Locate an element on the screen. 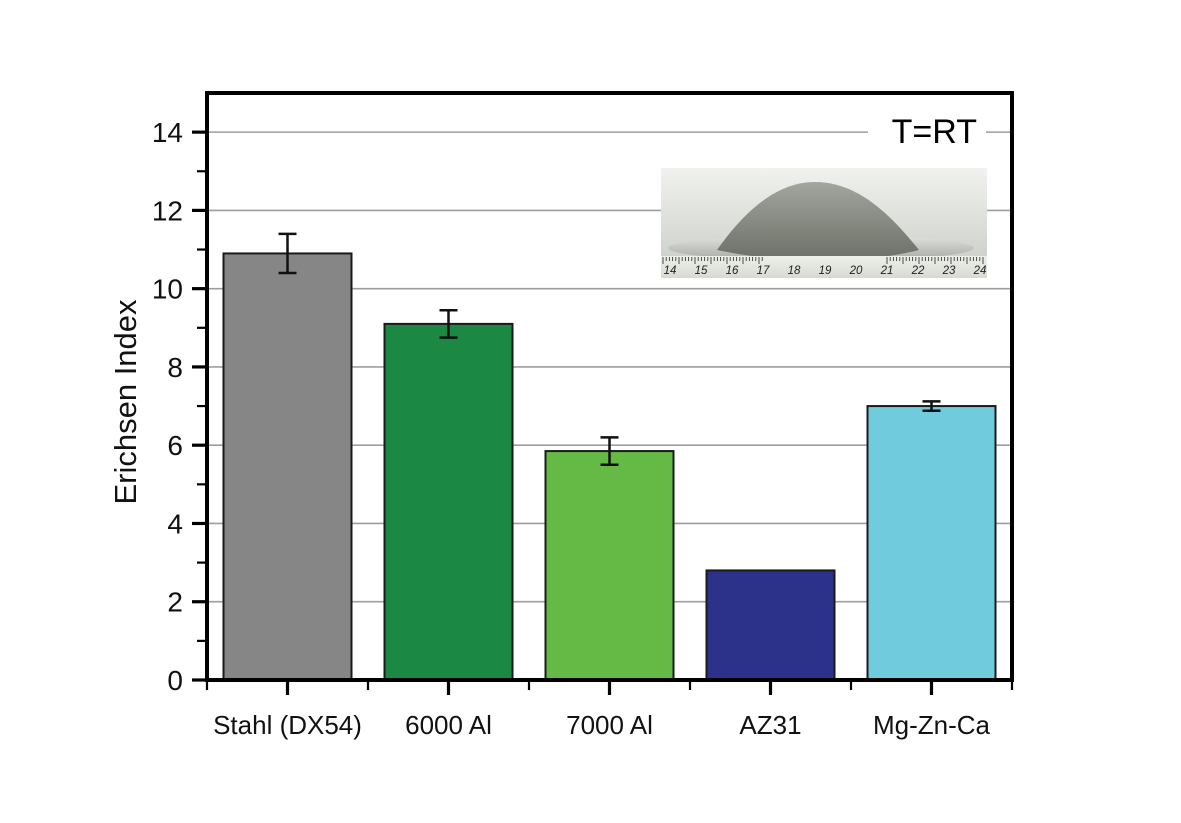  ruler-number: 14 is located at coordinates (670, 271).